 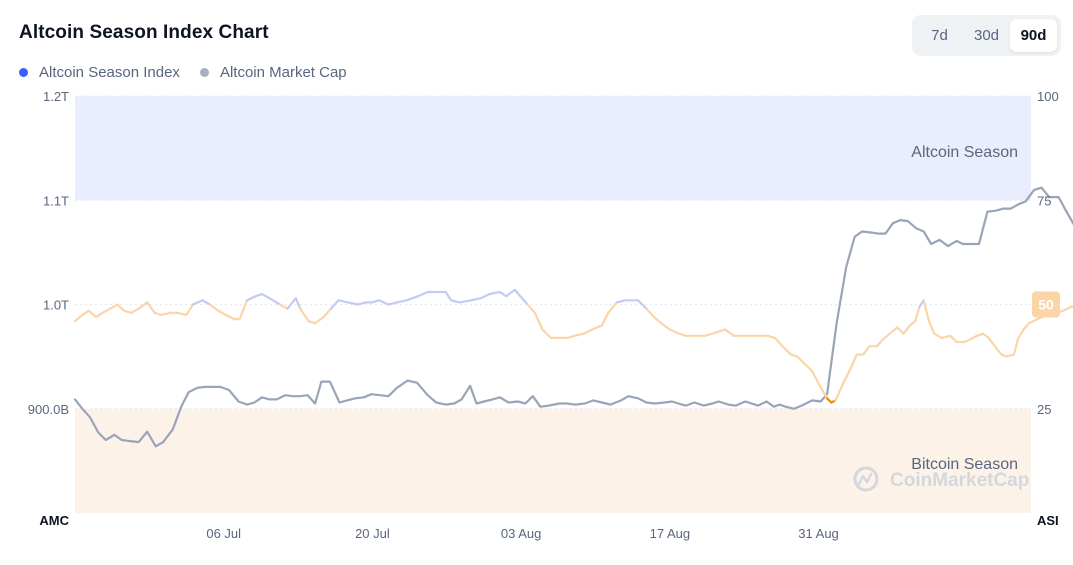 I want to click on legend-dot-icon, so click(x=23, y=72).